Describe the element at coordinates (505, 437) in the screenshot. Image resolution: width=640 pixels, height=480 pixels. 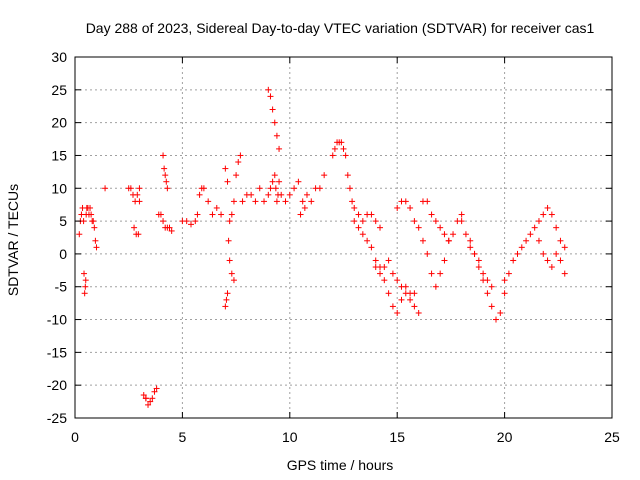
I see `x-tick-label: 20` at that location.